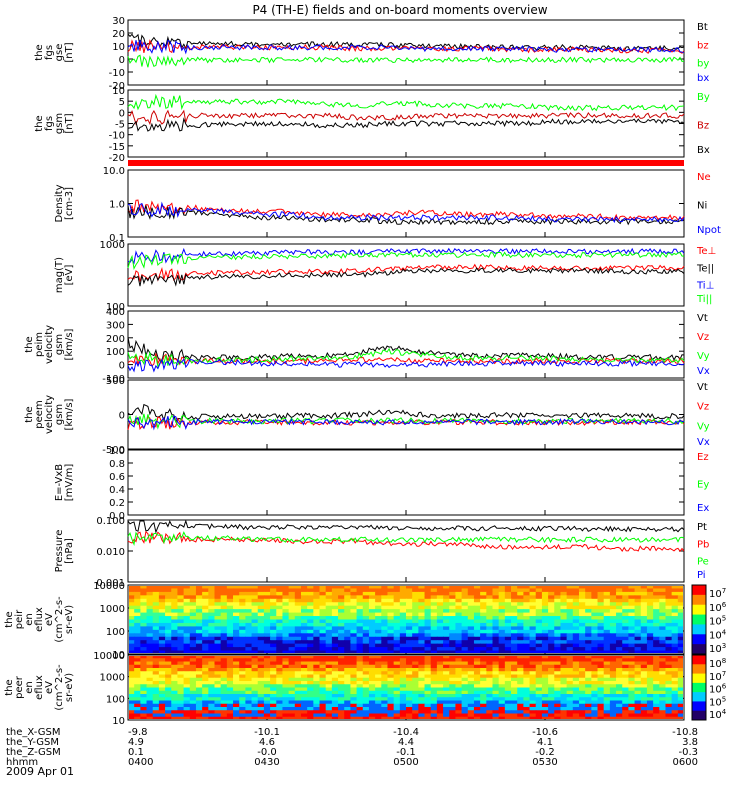 This screenshot has height=800, width=750. What do you see at coordinates (117, 205) in the screenshot?
I see `y-tick-label: 1.0` at bounding box center [117, 205].